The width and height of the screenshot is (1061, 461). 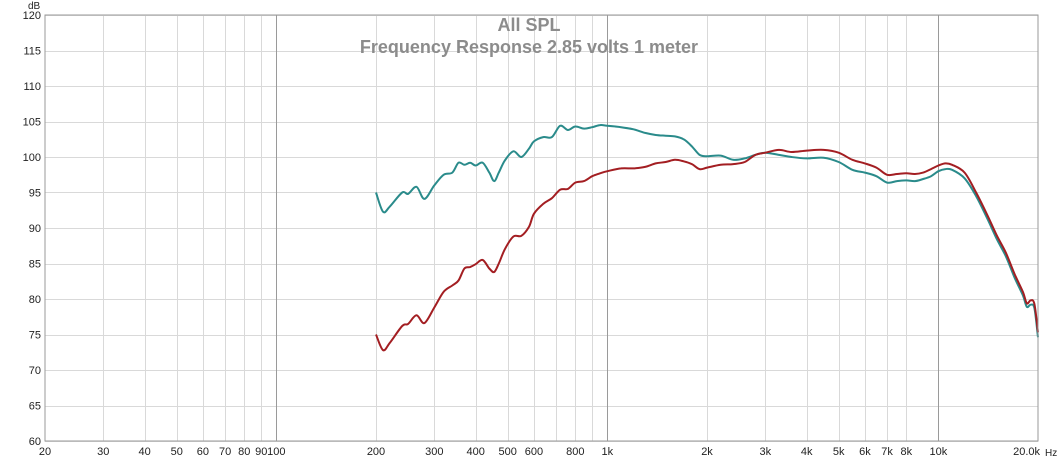 What do you see at coordinates (32, 52) in the screenshot?
I see `y-tick-label: 115` at bounding box center [32, 52].